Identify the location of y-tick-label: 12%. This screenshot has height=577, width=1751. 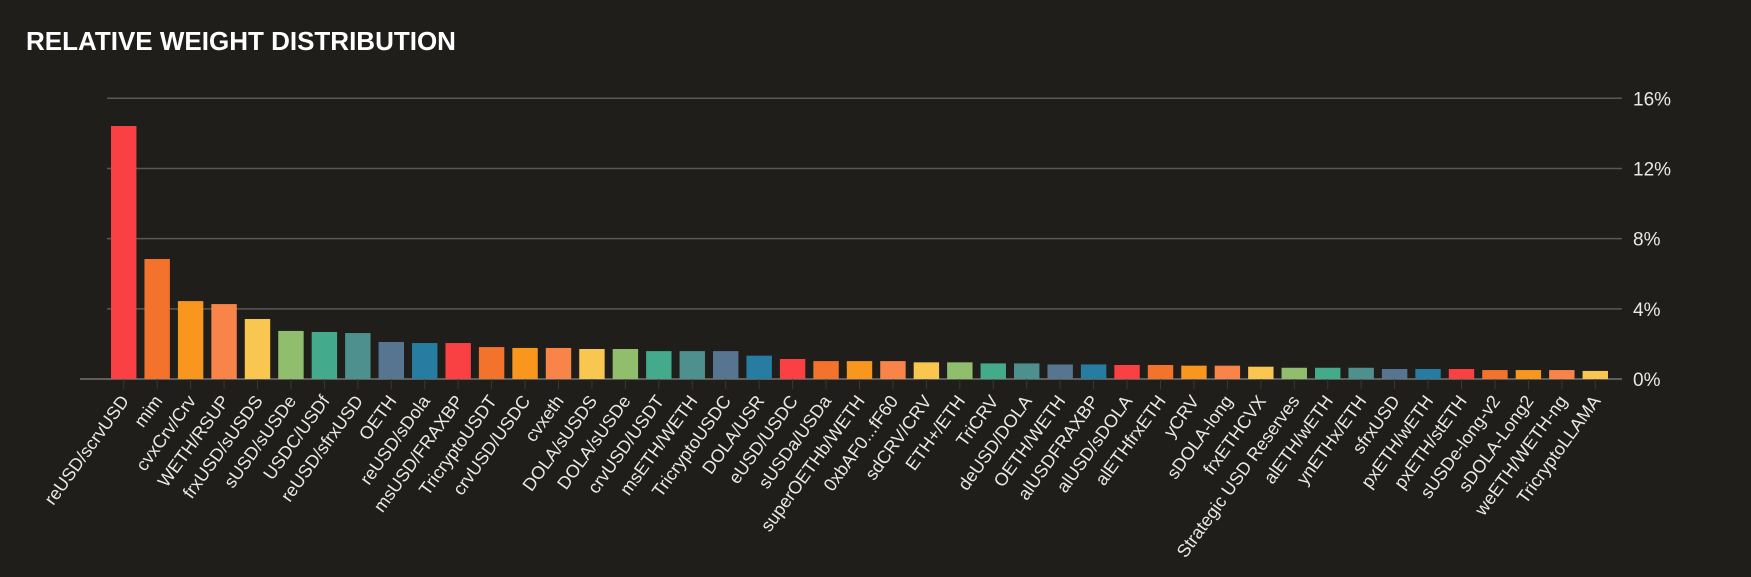
(1652, 169).